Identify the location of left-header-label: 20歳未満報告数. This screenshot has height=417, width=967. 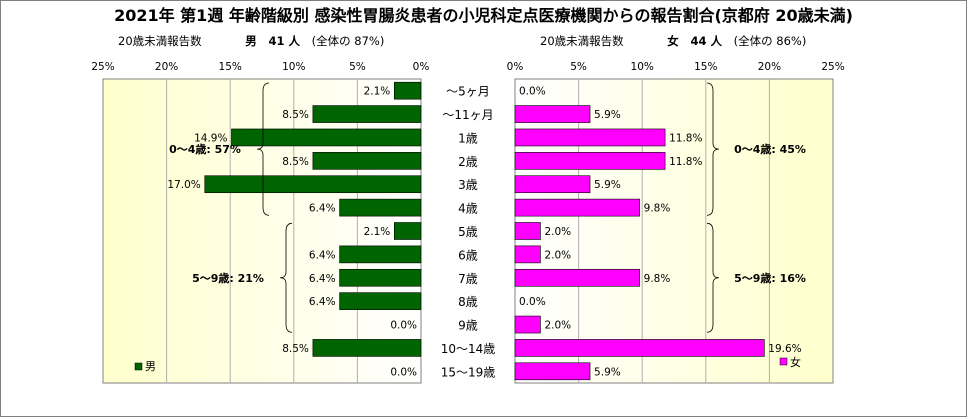
(160, 41).